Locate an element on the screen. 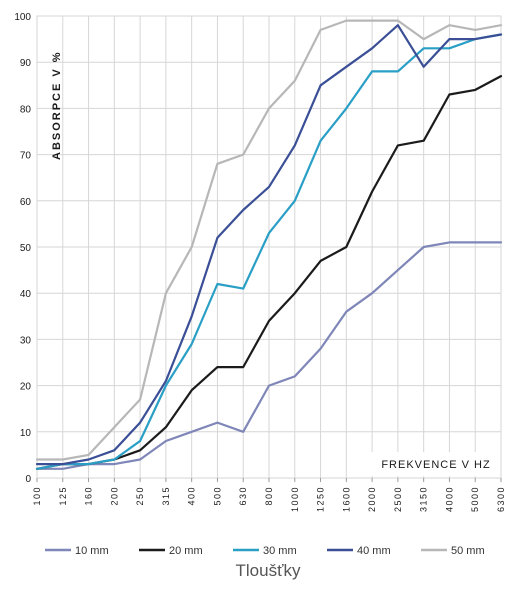  x-tick-label: 315 is located at coordinates (166, 496).